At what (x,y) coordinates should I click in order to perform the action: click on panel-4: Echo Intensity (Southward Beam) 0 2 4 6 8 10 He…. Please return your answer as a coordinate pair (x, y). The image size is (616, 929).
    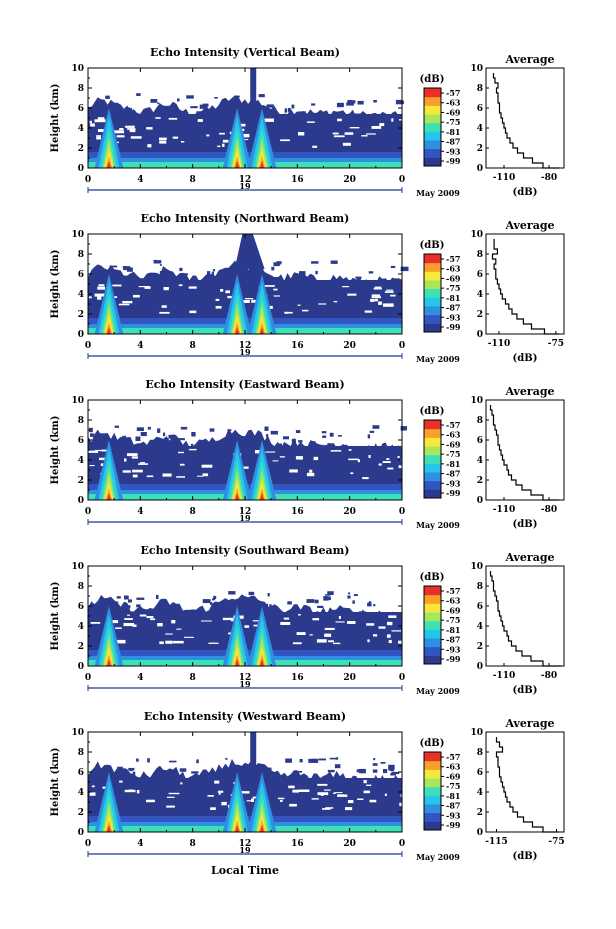
    Looking at the image, I should click on (307, 620).